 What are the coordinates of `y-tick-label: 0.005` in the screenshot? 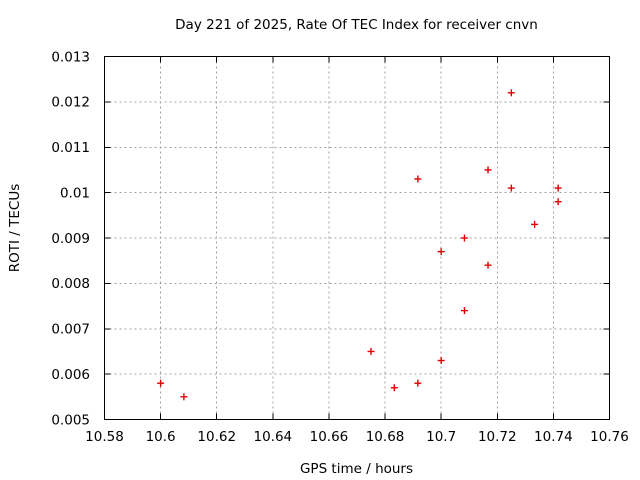 It's located at (70, 420).